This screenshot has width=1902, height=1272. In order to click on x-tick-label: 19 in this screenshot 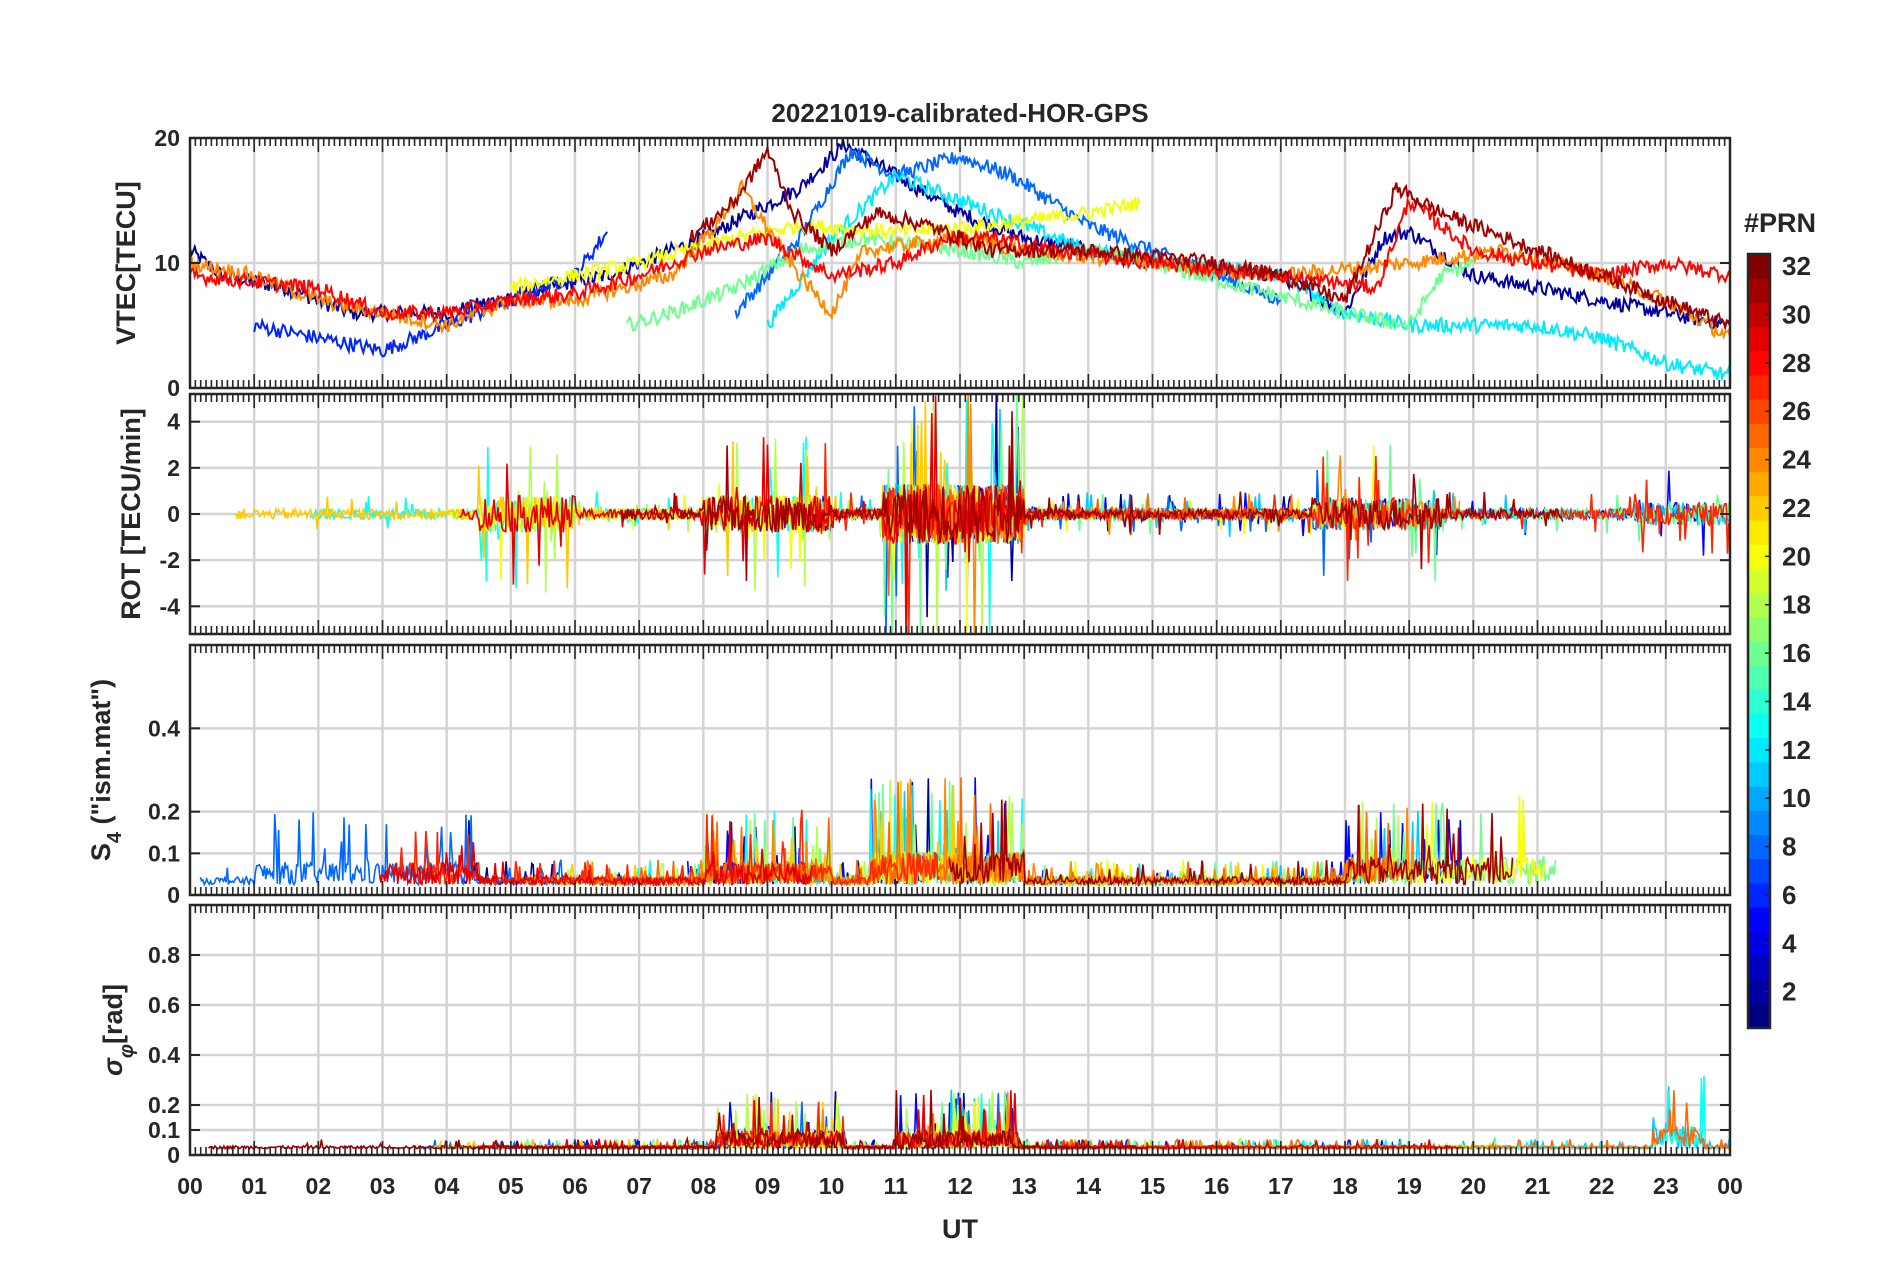, I will do `click(1409, 1186)`.